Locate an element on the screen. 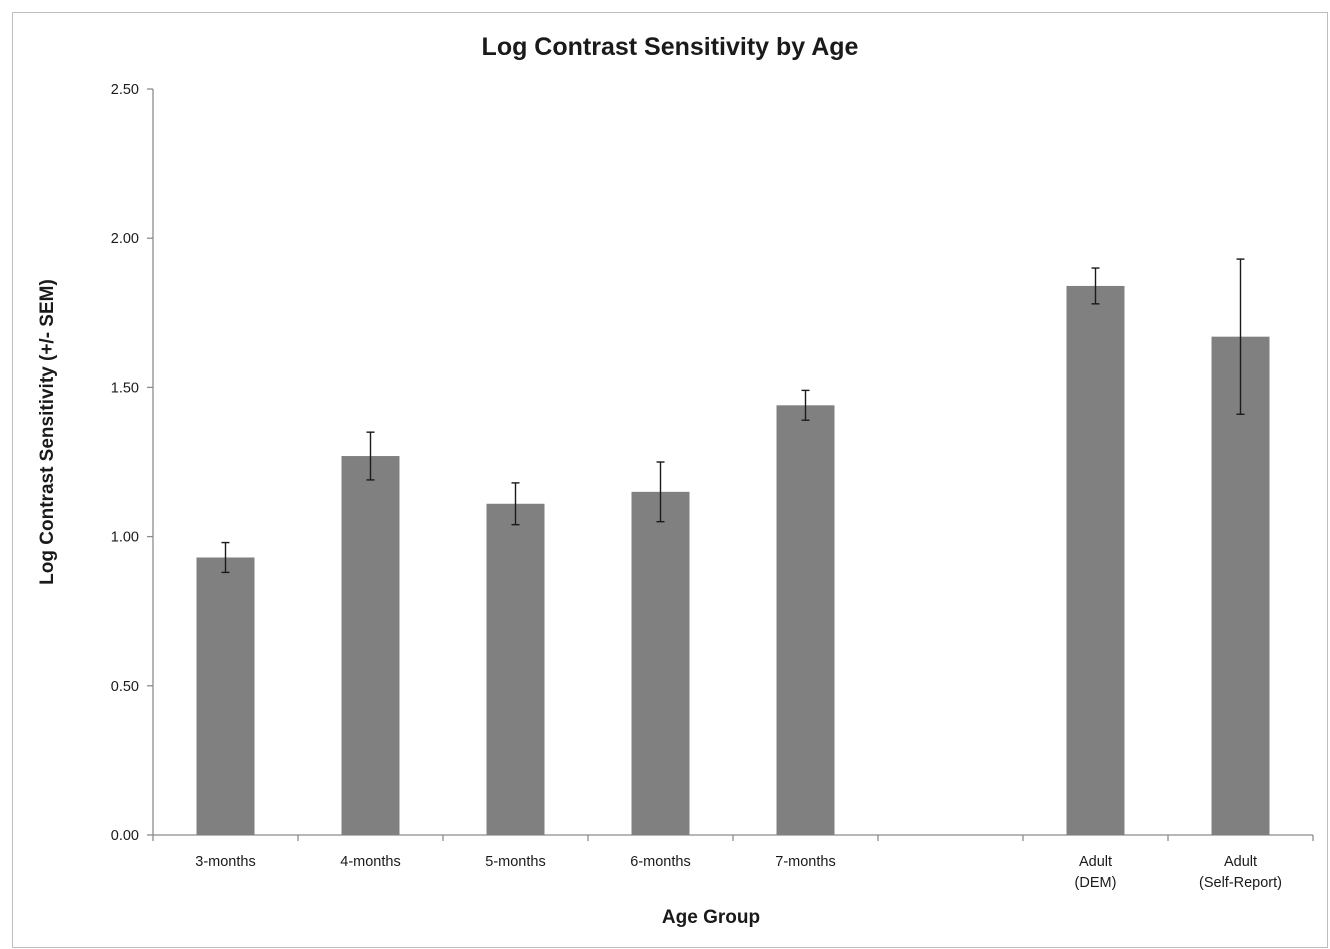 Image resolution: width=1330 pixels, height=949 pixels. x-category-label: 7-months is located at coordinates (805, 862).